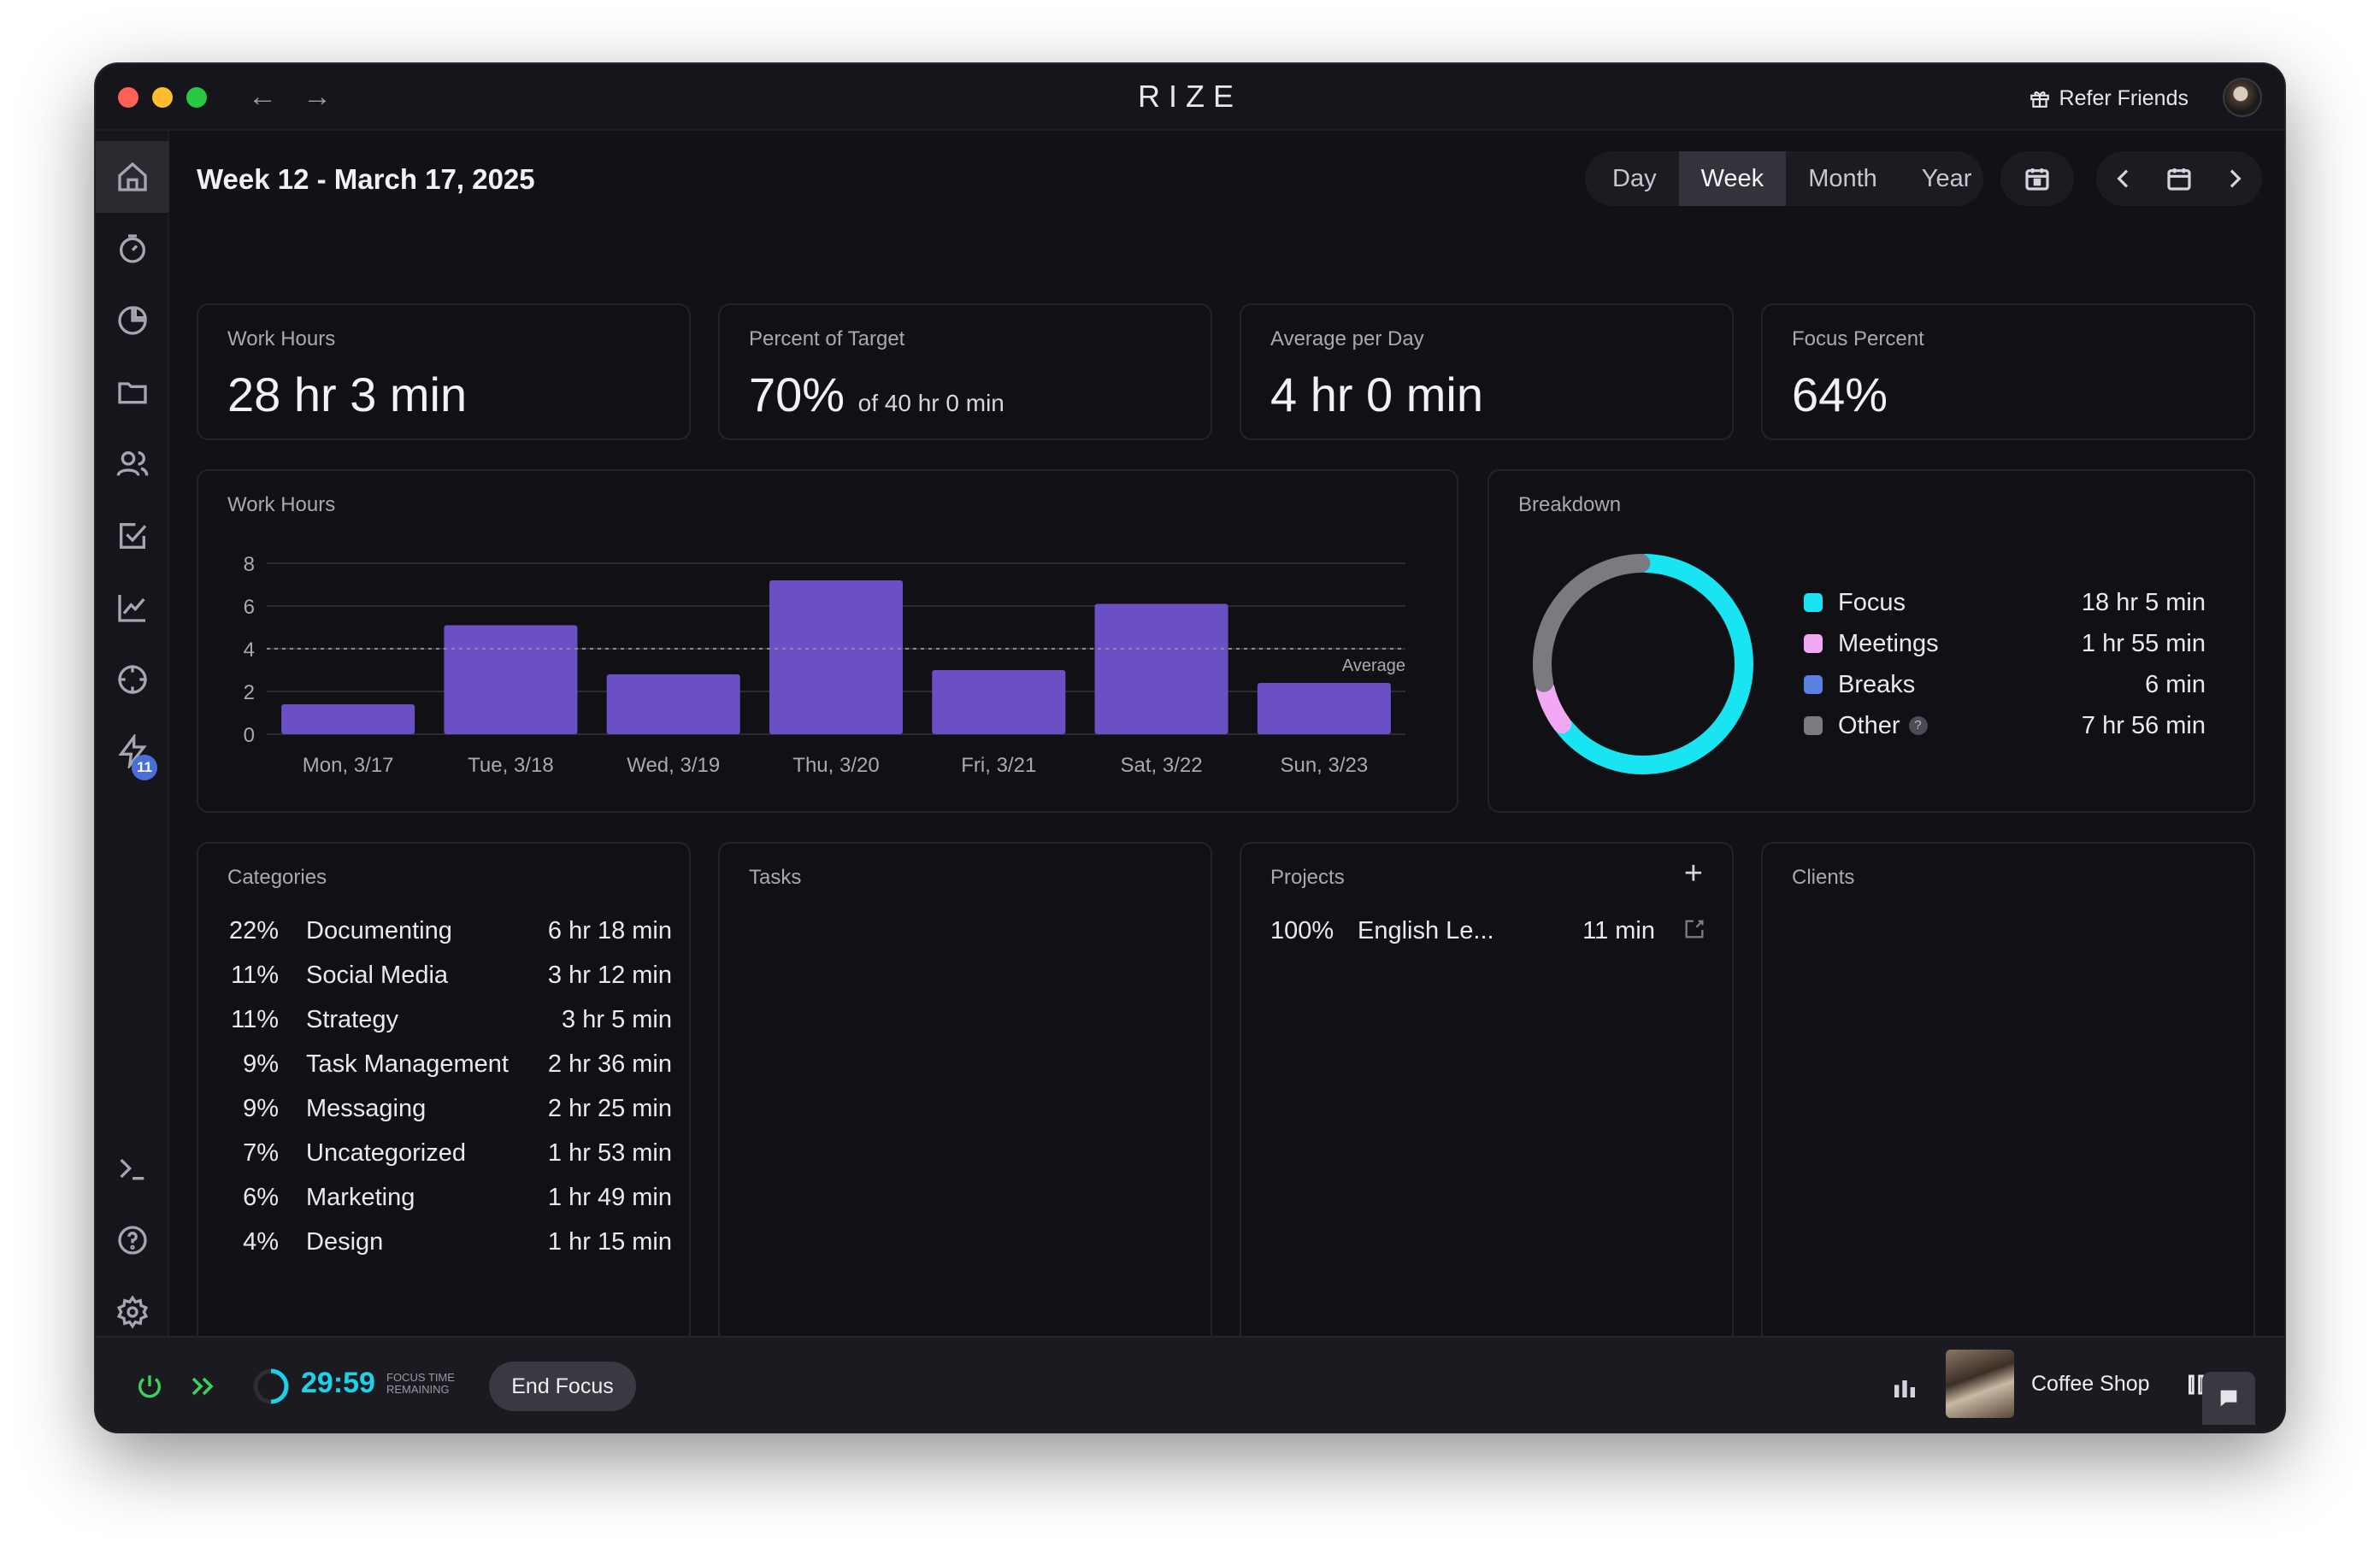 Image resolution: width=2380 pixels, height=1559 pixels. I want to click on category-row: 9% Task Management 2 hr 36 min, so click(450, 1066).